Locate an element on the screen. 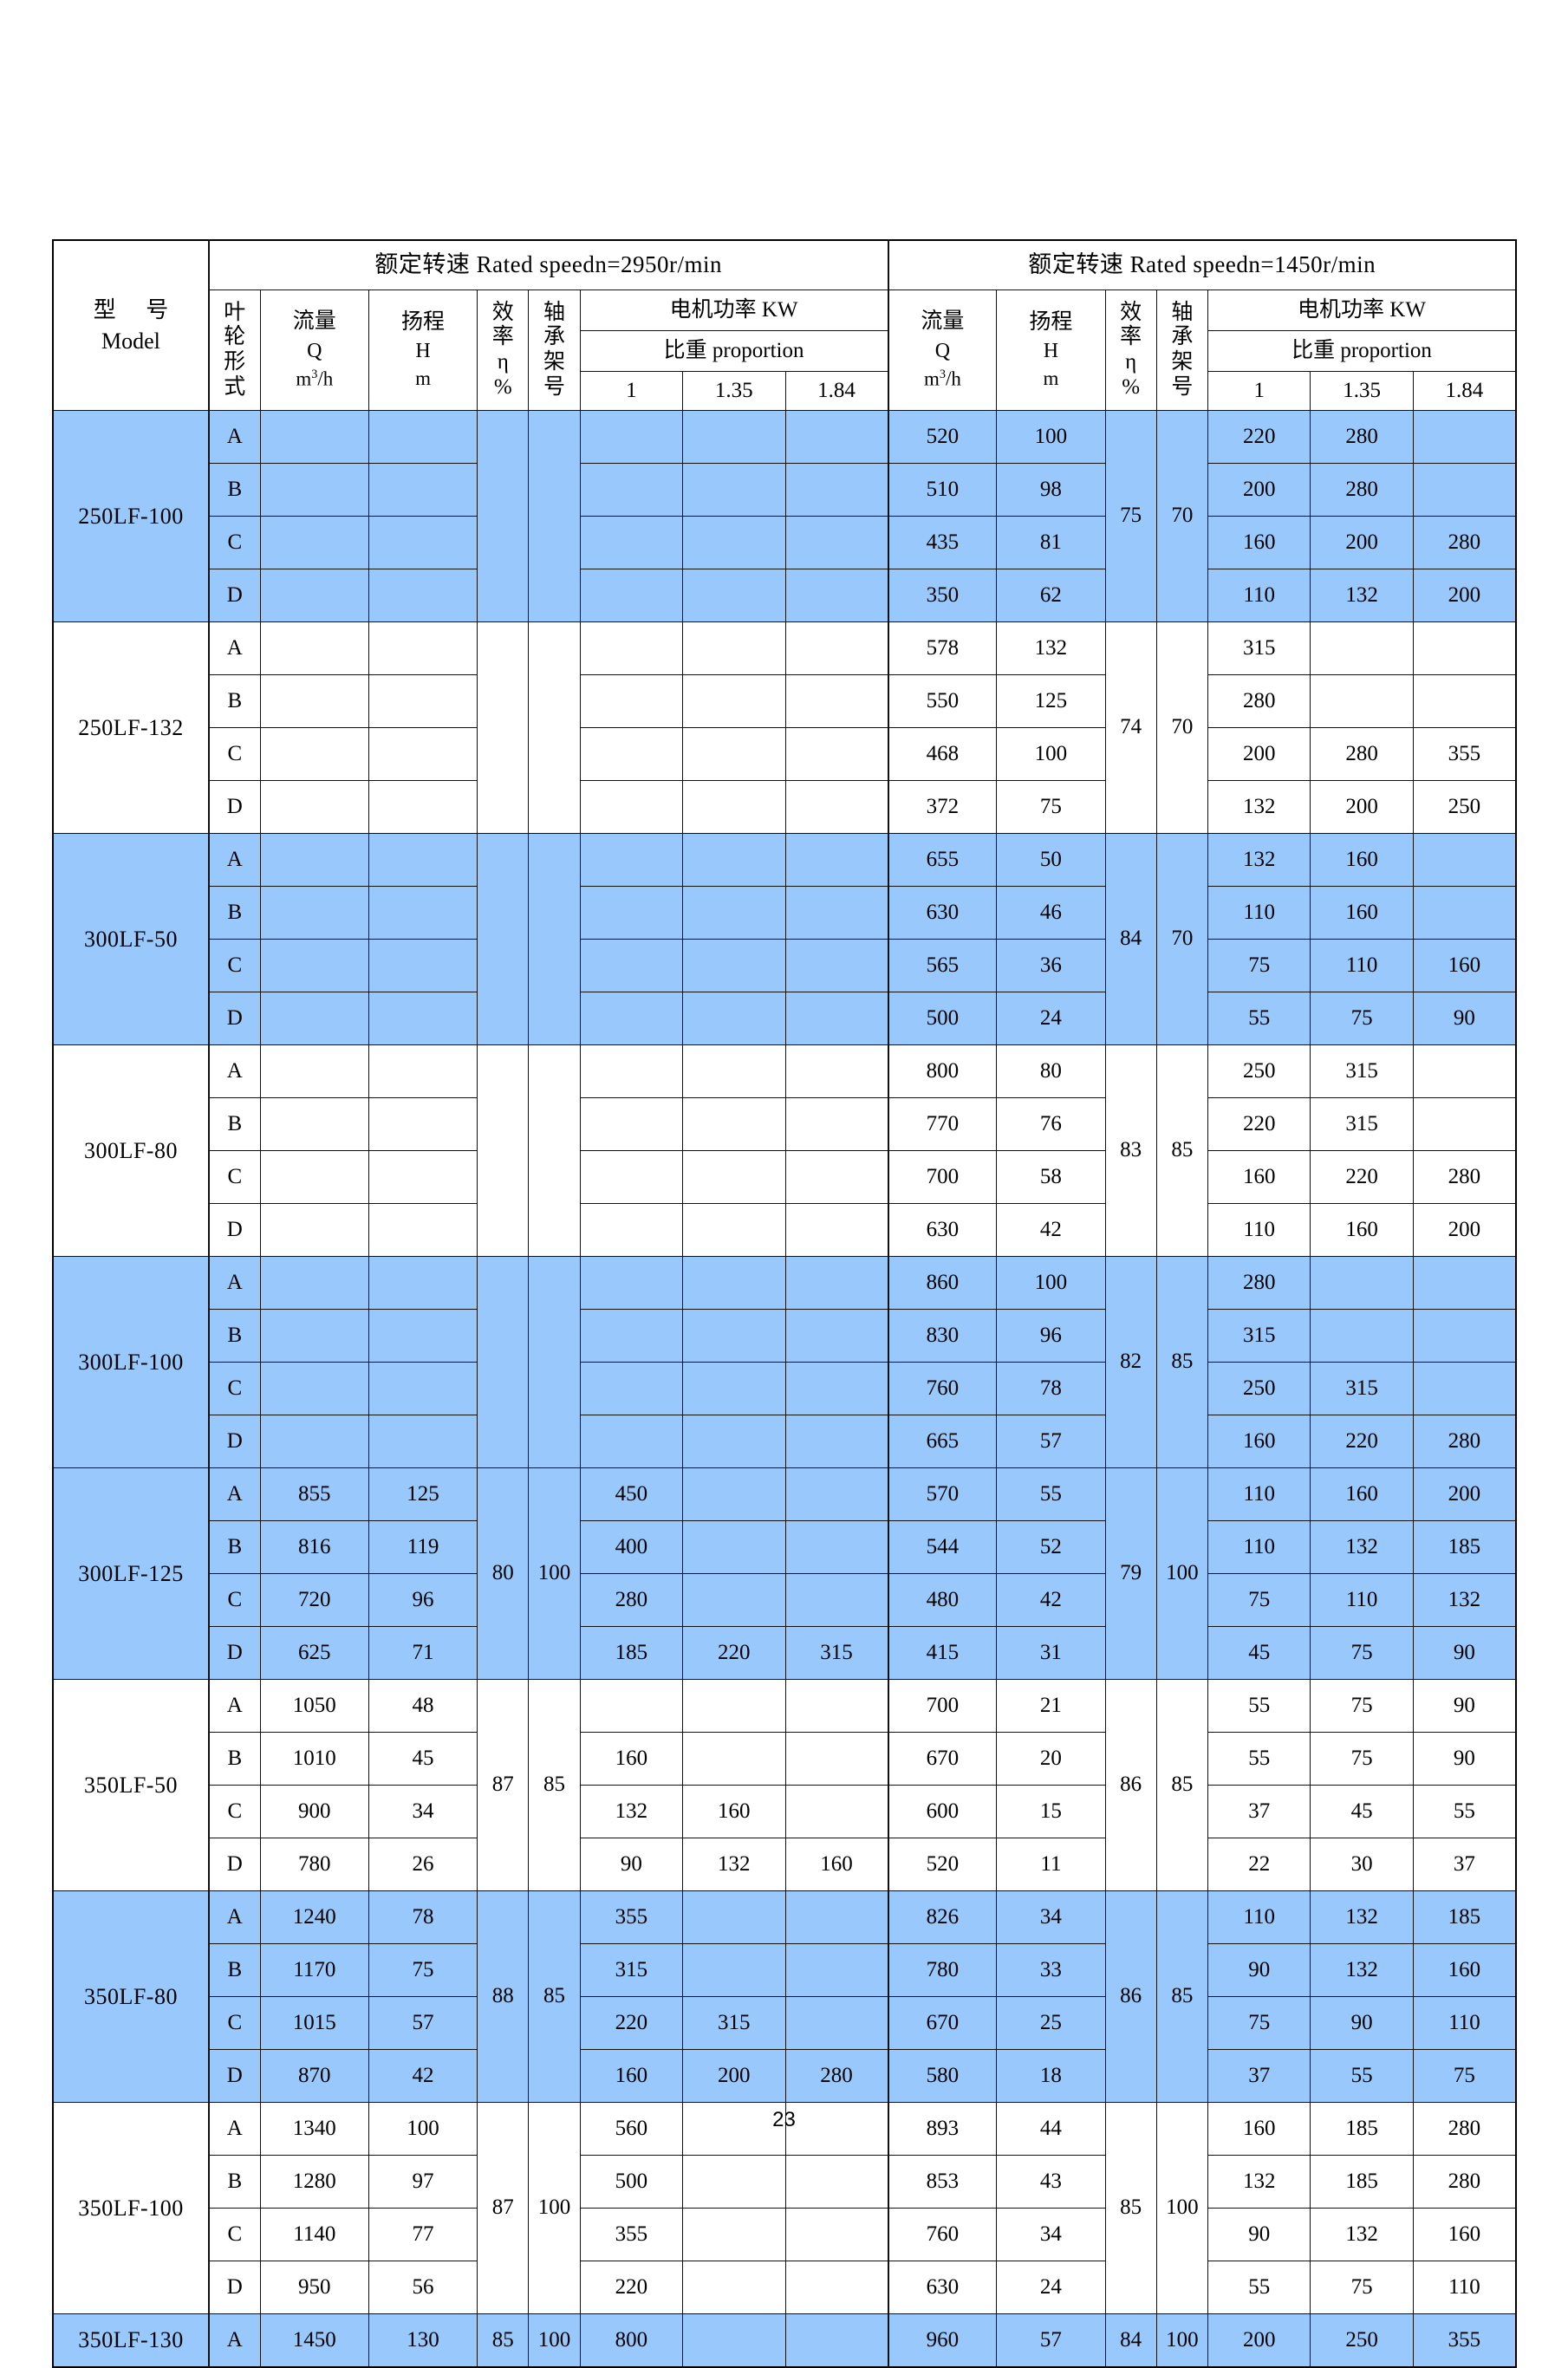  head-2950: 57 is located at coordinates (423, 2023).